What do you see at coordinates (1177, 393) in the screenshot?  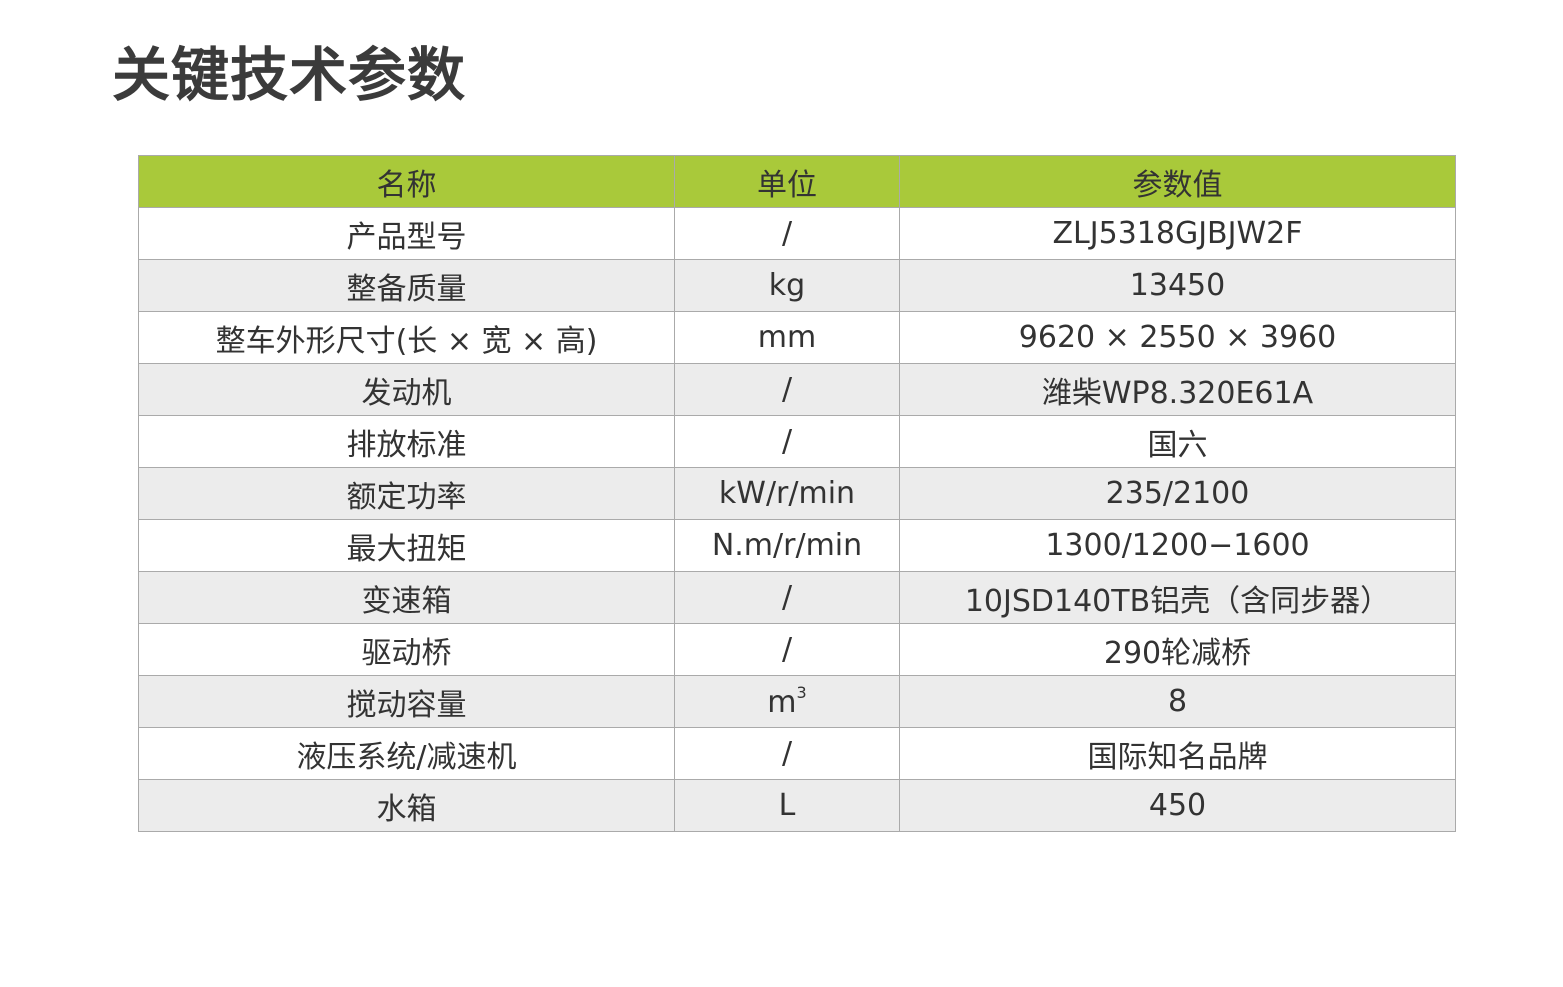 I see `cell-value-text: 潍柴WP8.320E61A` at bounding box center [1177, 393].